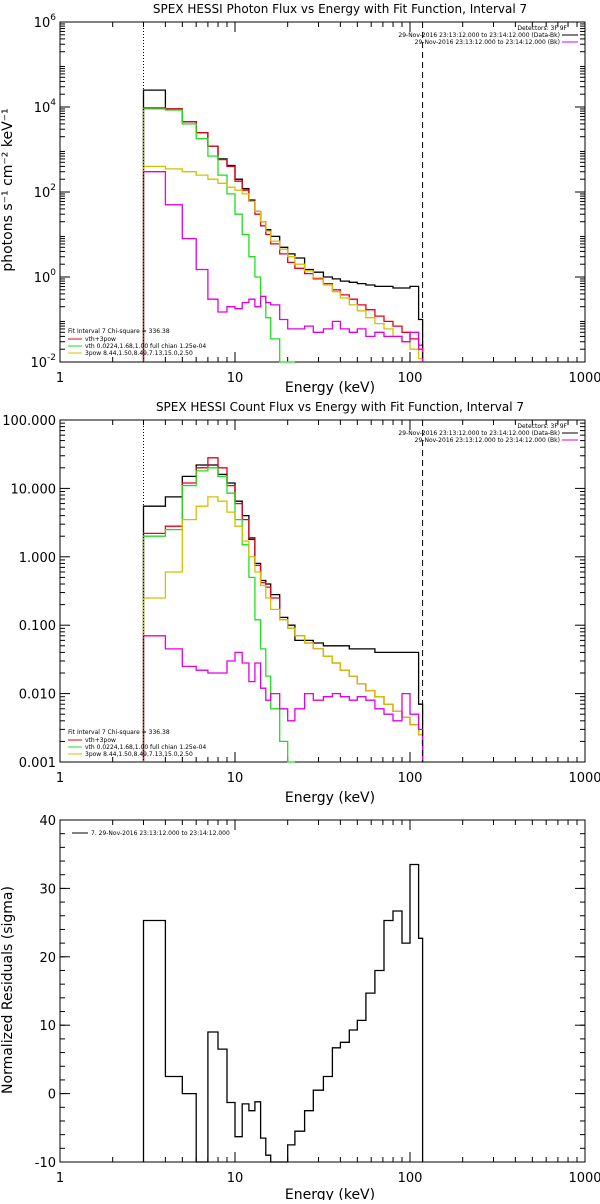 The width and height of the screenshot is (600, 1204). What do you see at coordinates (119, 331) in the screenshot?
I see `photon-flux-fit-header: Fit Interval 7 Chi-square = 336.38` at bounding box center [119, 331].